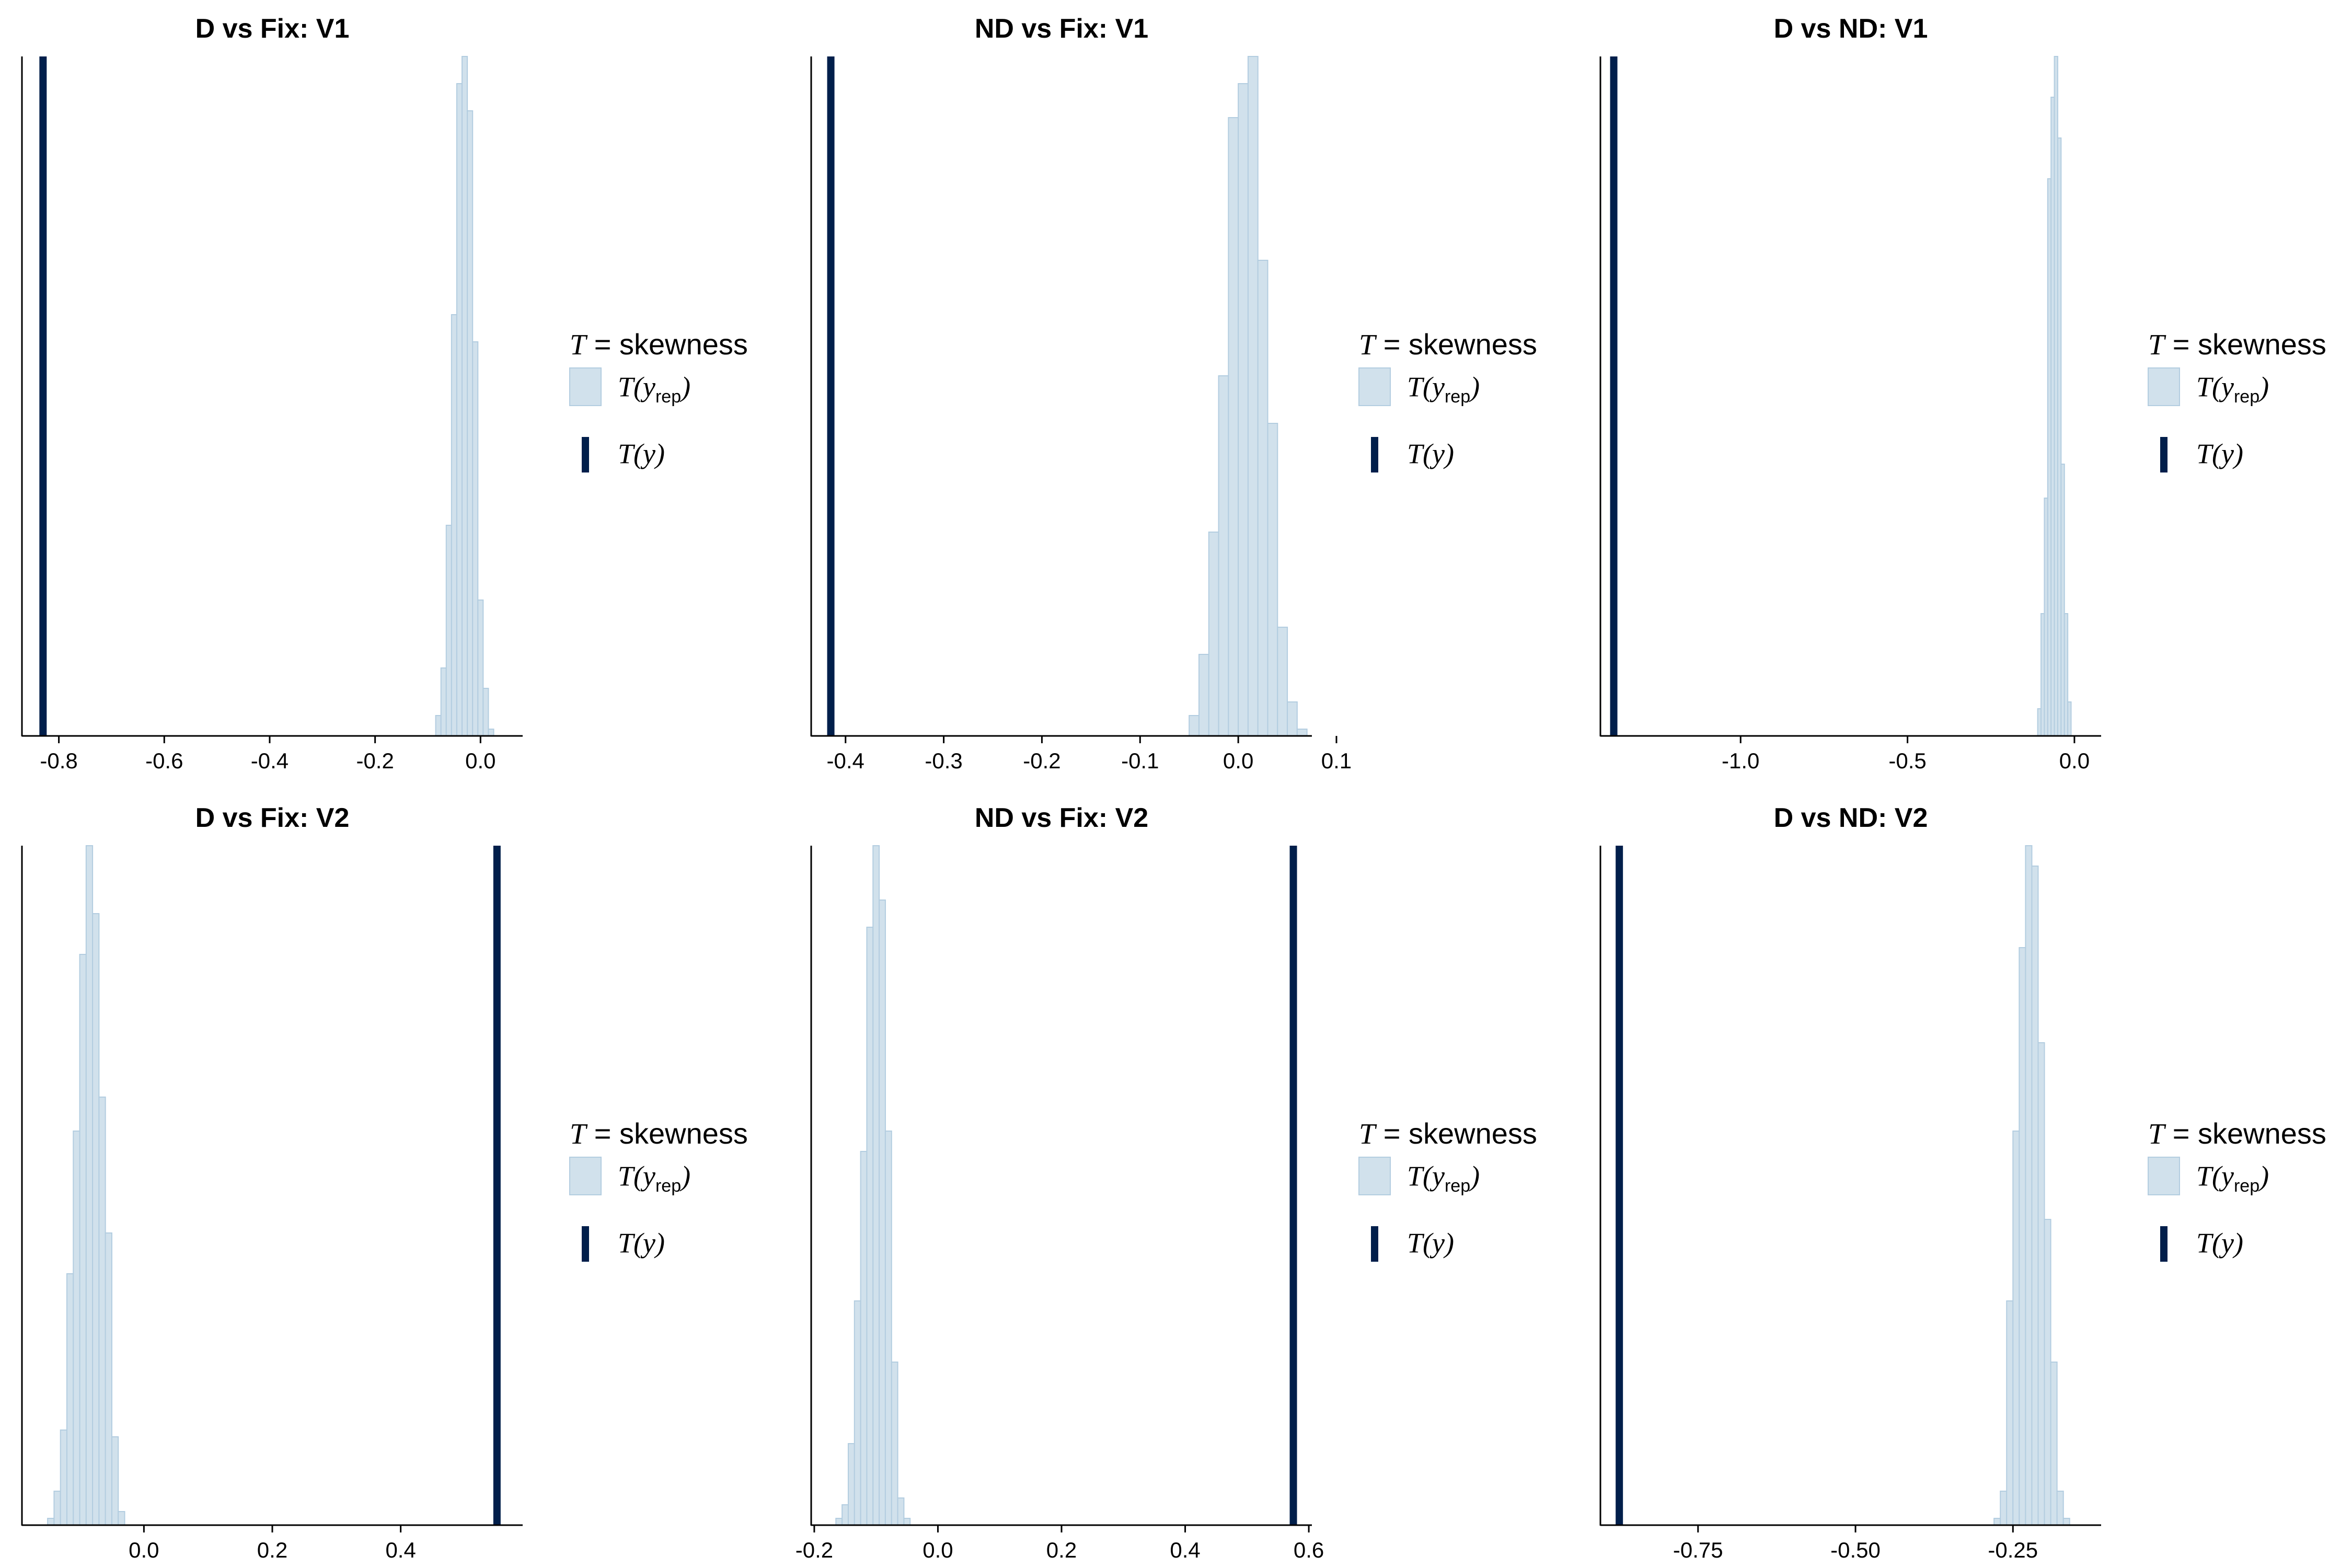 This screenshot has height=1568, width=2352. What do you see at coordinates (1851, 818) in the screenshot?
I see `panel-title: D vs ND: V2` at bounding box center [1851, 818].